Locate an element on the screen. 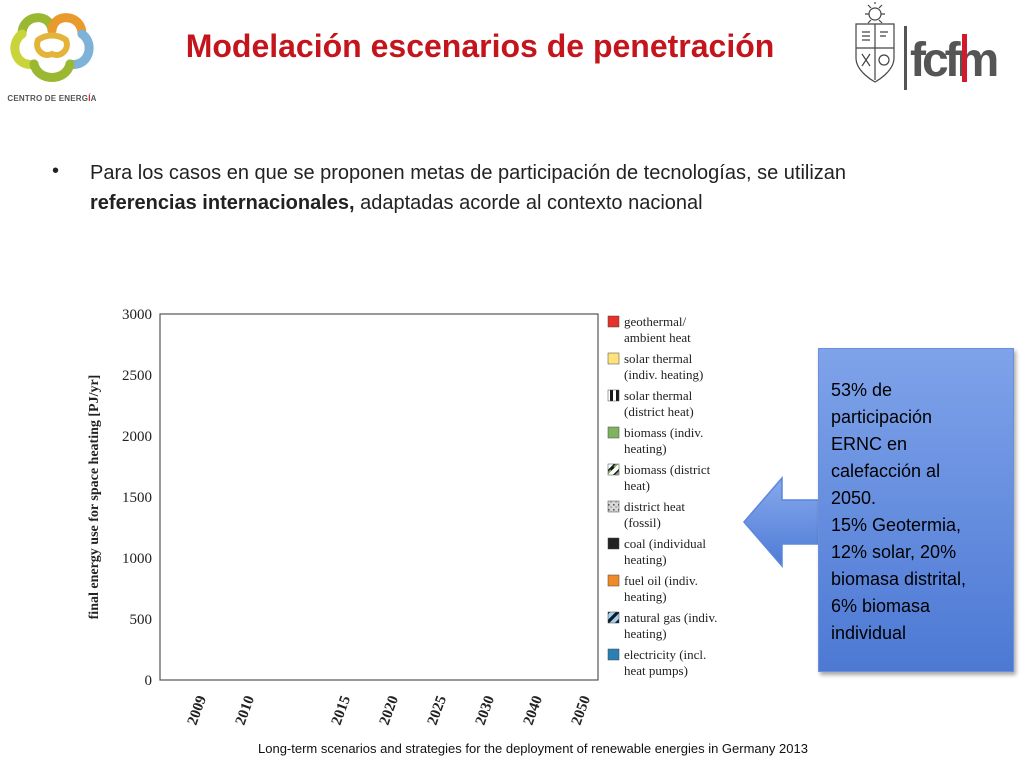  bullet-bold-text: referencias internacionales, is located at coordinates (222, 203).